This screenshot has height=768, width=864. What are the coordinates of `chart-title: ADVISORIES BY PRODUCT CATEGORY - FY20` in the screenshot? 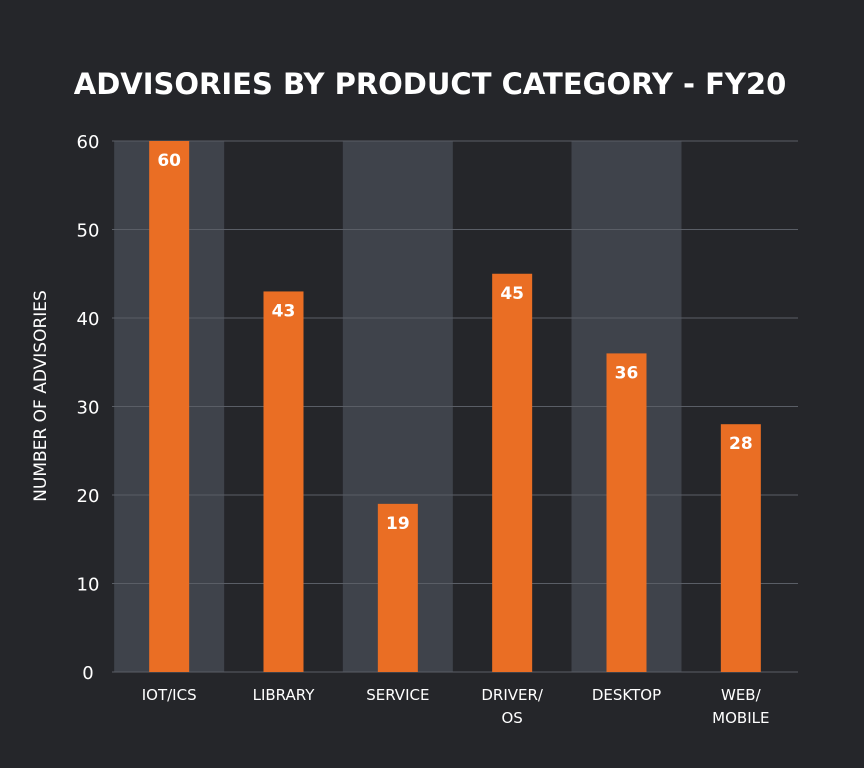 It's located at (430, 84).